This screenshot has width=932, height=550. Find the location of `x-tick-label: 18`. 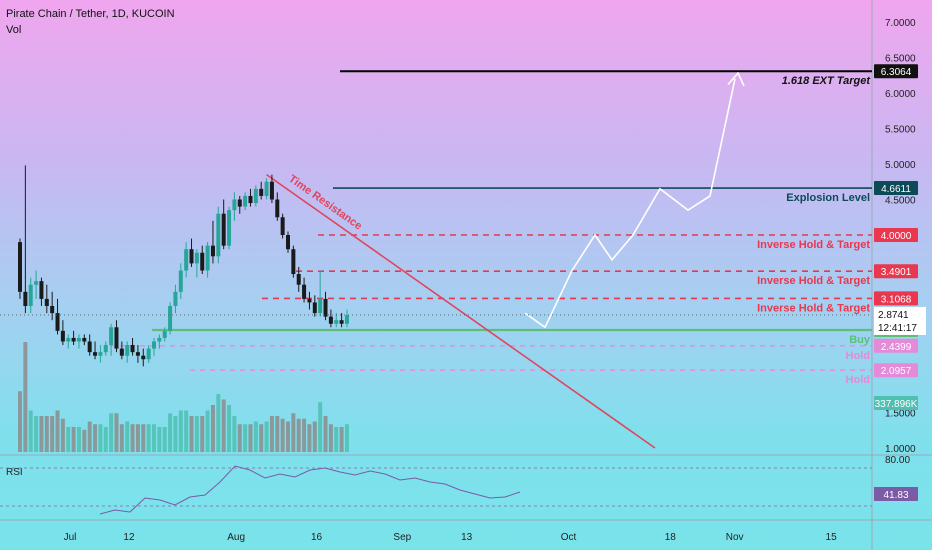

x-tick-label: 18 is located at coordinates (671, 537).